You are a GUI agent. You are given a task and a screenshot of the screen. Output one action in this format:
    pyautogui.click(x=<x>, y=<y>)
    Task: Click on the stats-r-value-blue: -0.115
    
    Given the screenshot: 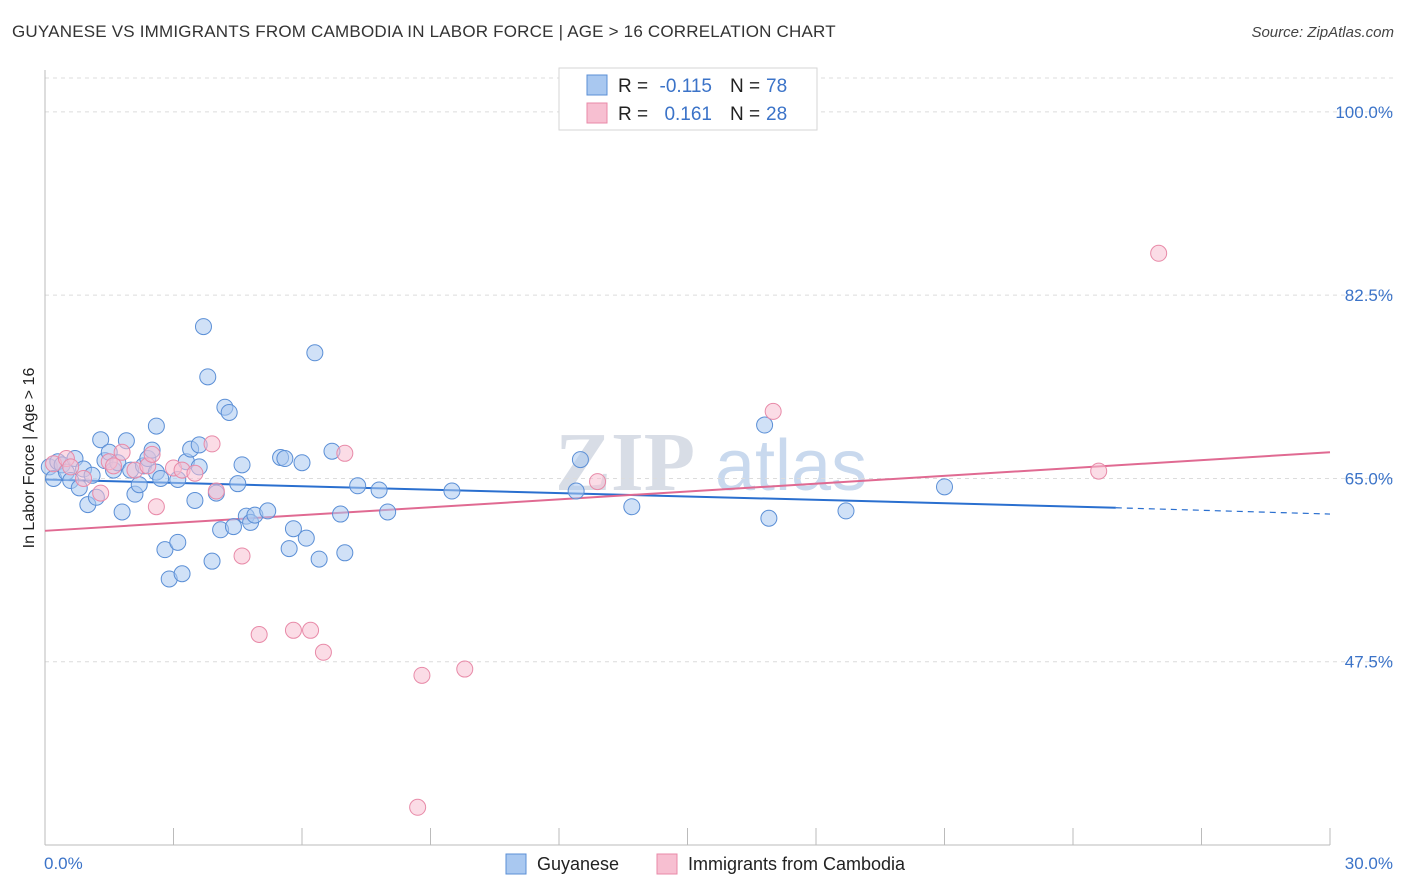 What is the action you would take?
    pyautogui.click(x=686, y=86)
    